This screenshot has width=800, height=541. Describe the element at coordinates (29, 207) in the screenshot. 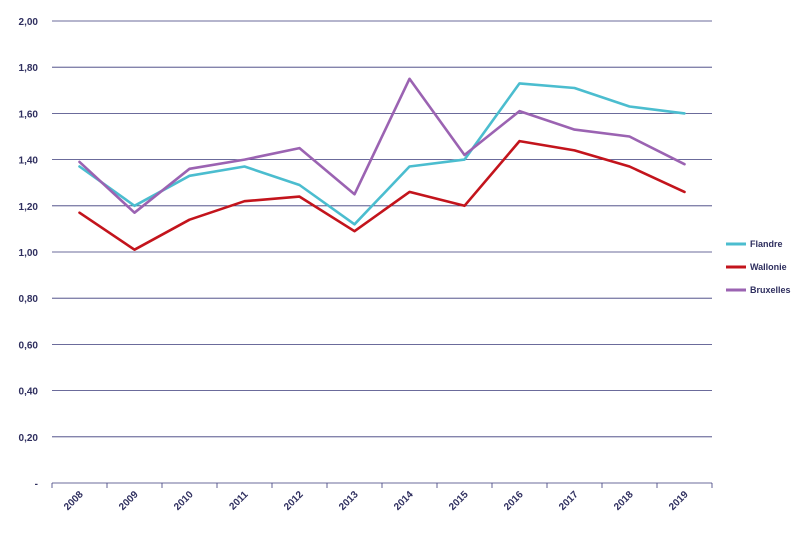

I see `y-tick-label: 1,20` at that location.